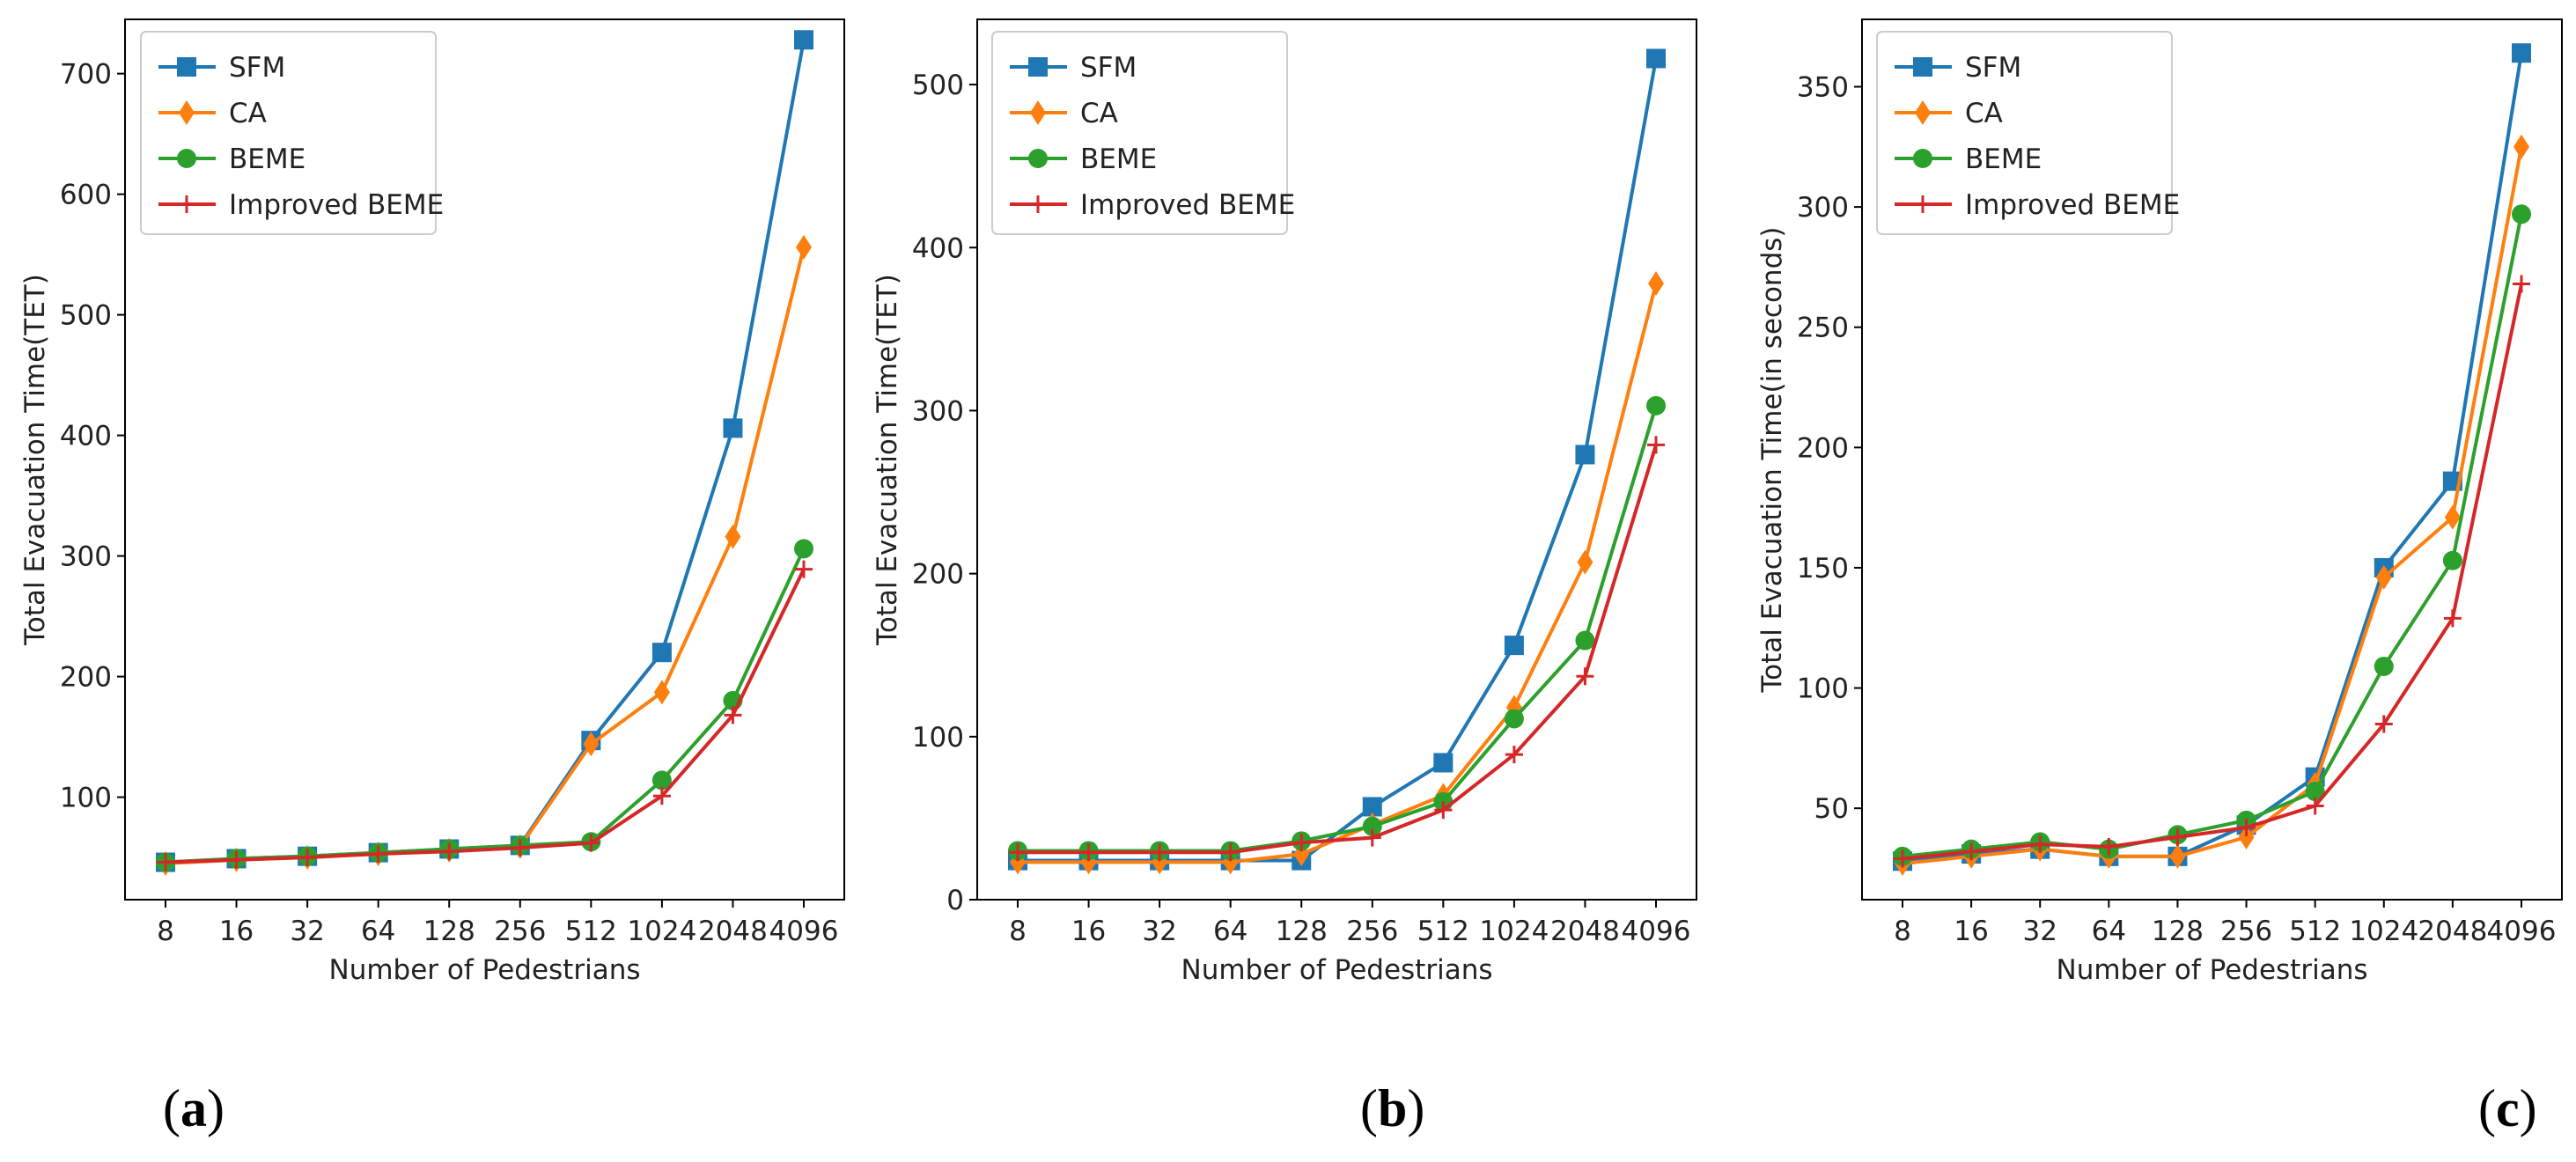 The image size is (2576, 1162). I want to click on y-tick-label: 0, so click(955, 900).